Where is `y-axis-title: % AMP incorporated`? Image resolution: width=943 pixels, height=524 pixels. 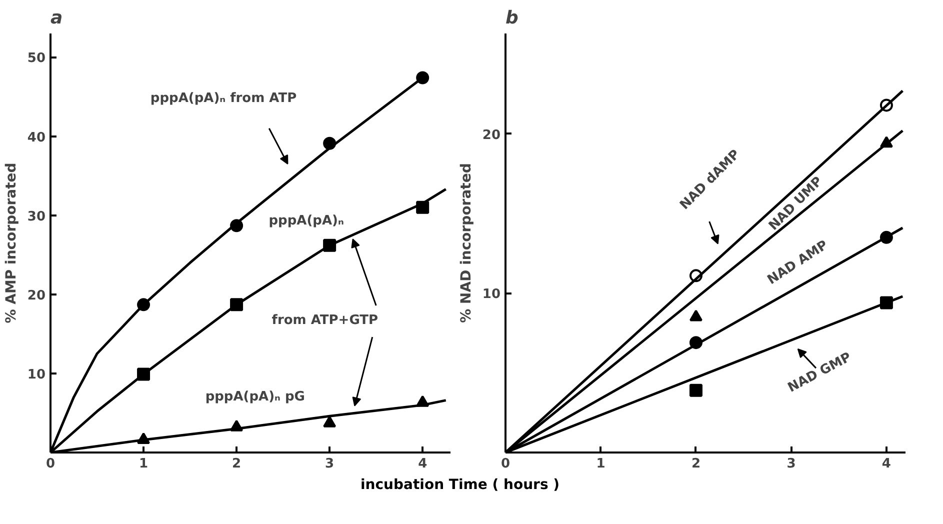
y-axis-title: % AMP incorporated is located at coordinates (11, 243).